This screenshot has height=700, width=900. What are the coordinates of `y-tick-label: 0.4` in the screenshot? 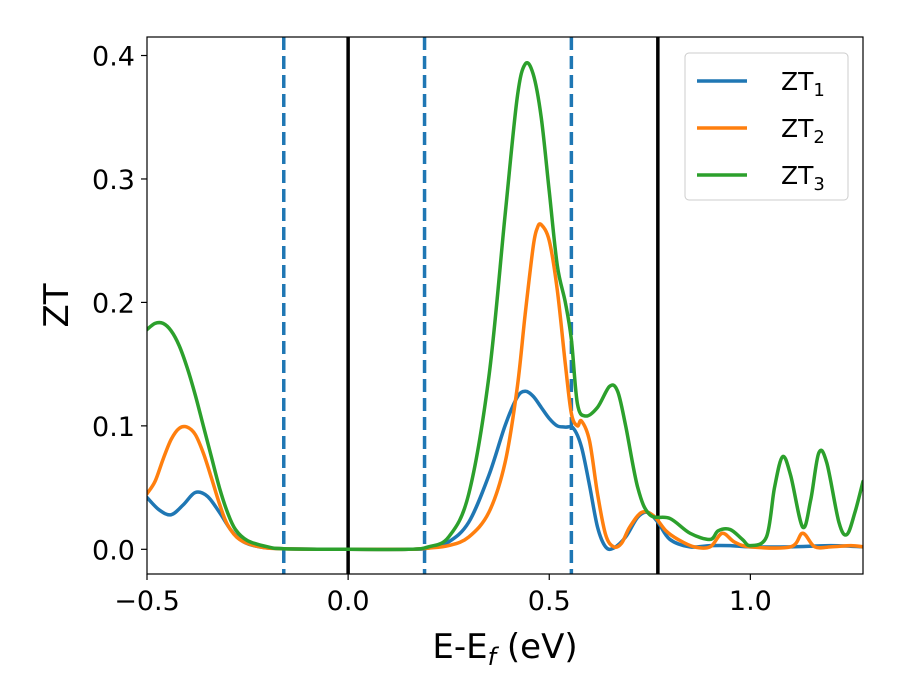 It's located at (113, 57).